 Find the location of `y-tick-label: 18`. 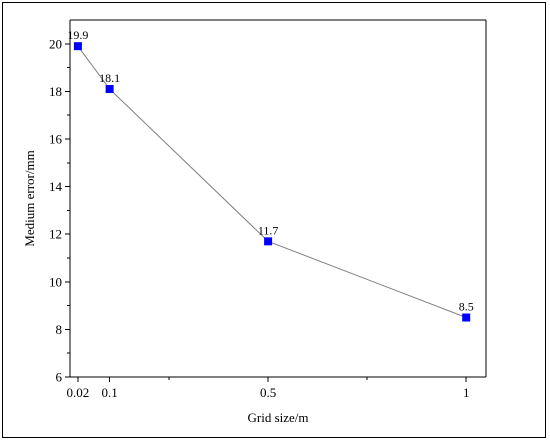

y-tick-label: 18 is located at coordinates (55, 91).